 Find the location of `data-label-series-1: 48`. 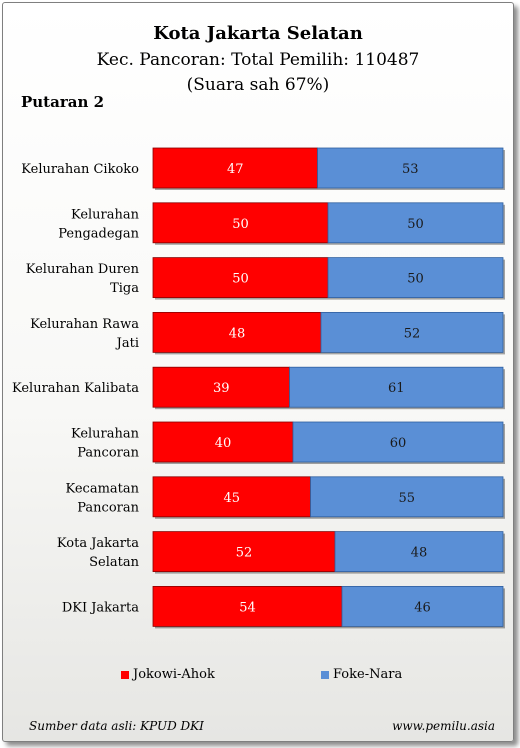

data-label-series-1: 48 is located at coordinates (237, 333).